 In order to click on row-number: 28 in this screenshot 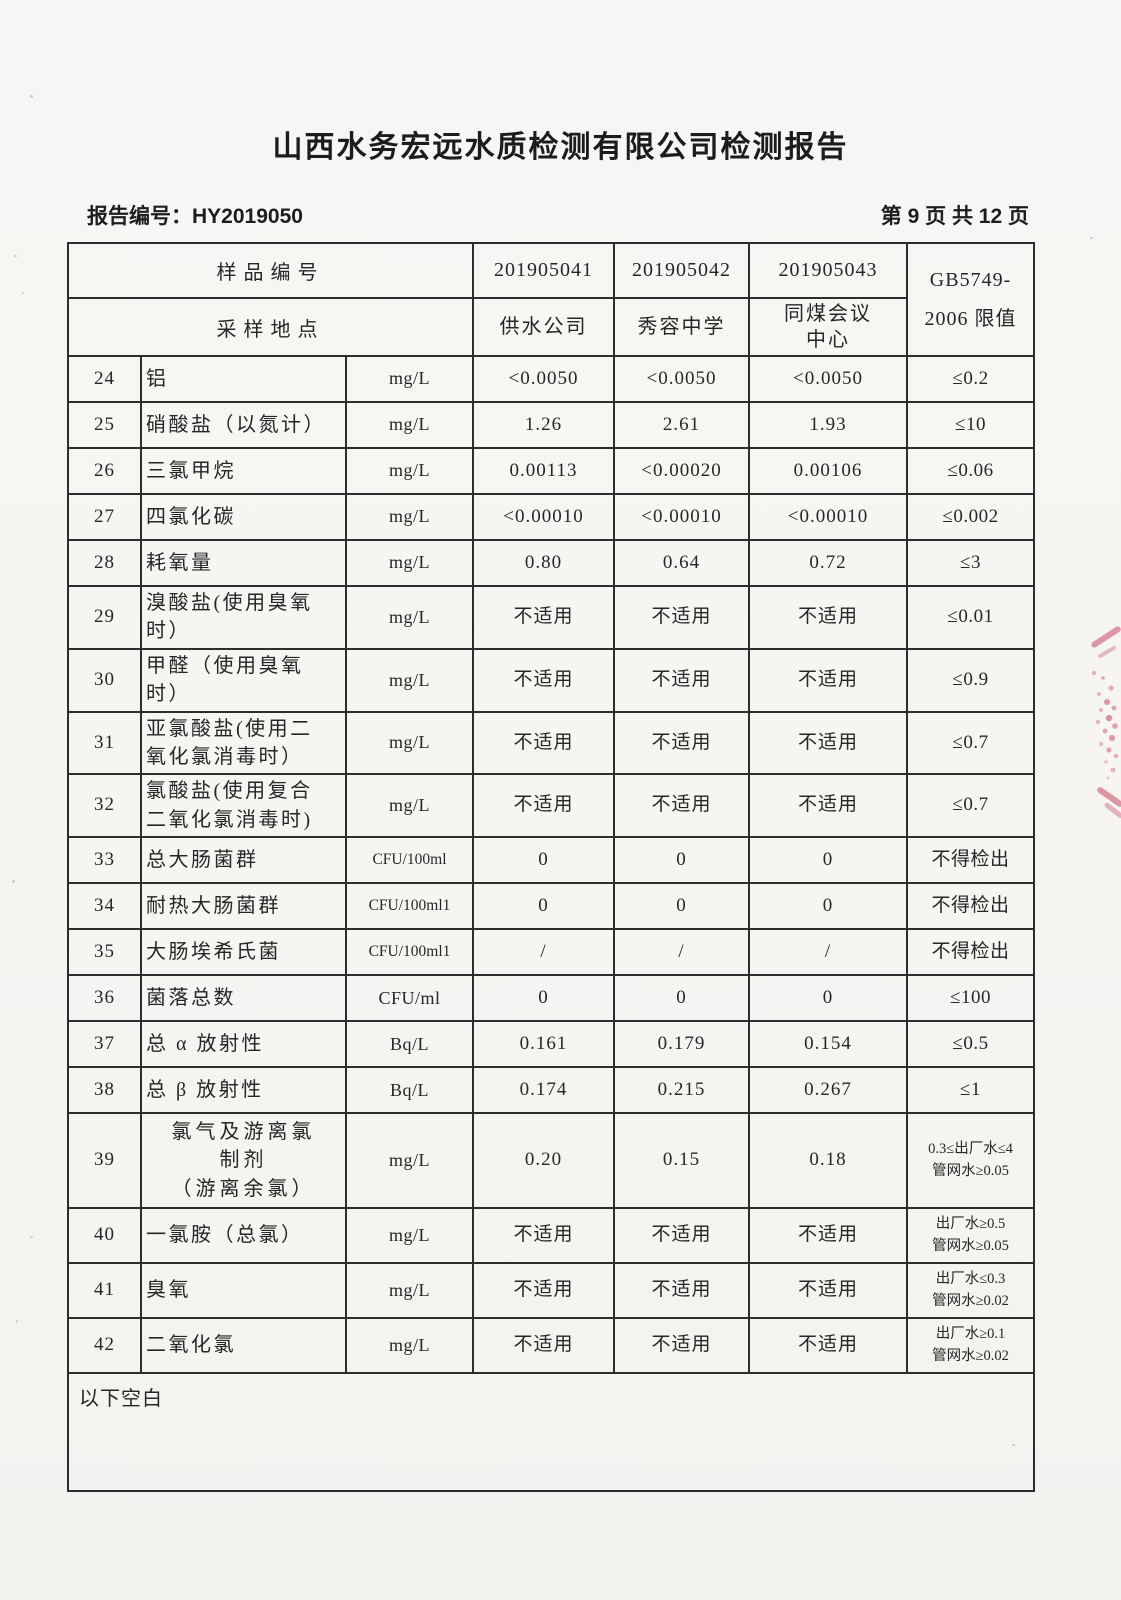, I will do `click(104, 563)`.